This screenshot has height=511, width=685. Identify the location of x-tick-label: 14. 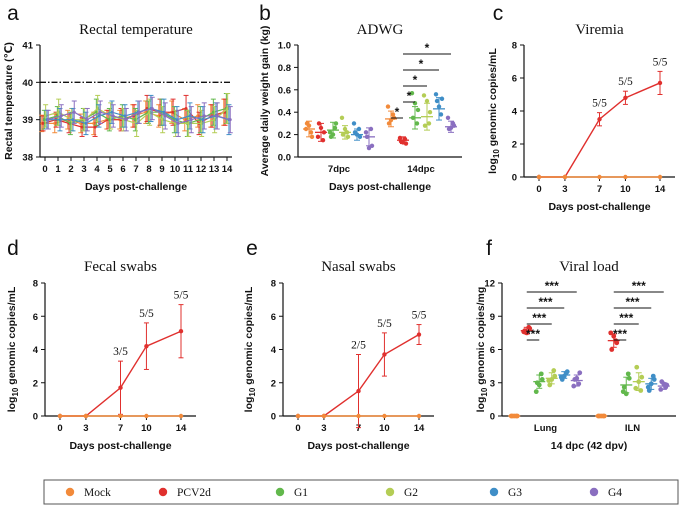
(181, 428).